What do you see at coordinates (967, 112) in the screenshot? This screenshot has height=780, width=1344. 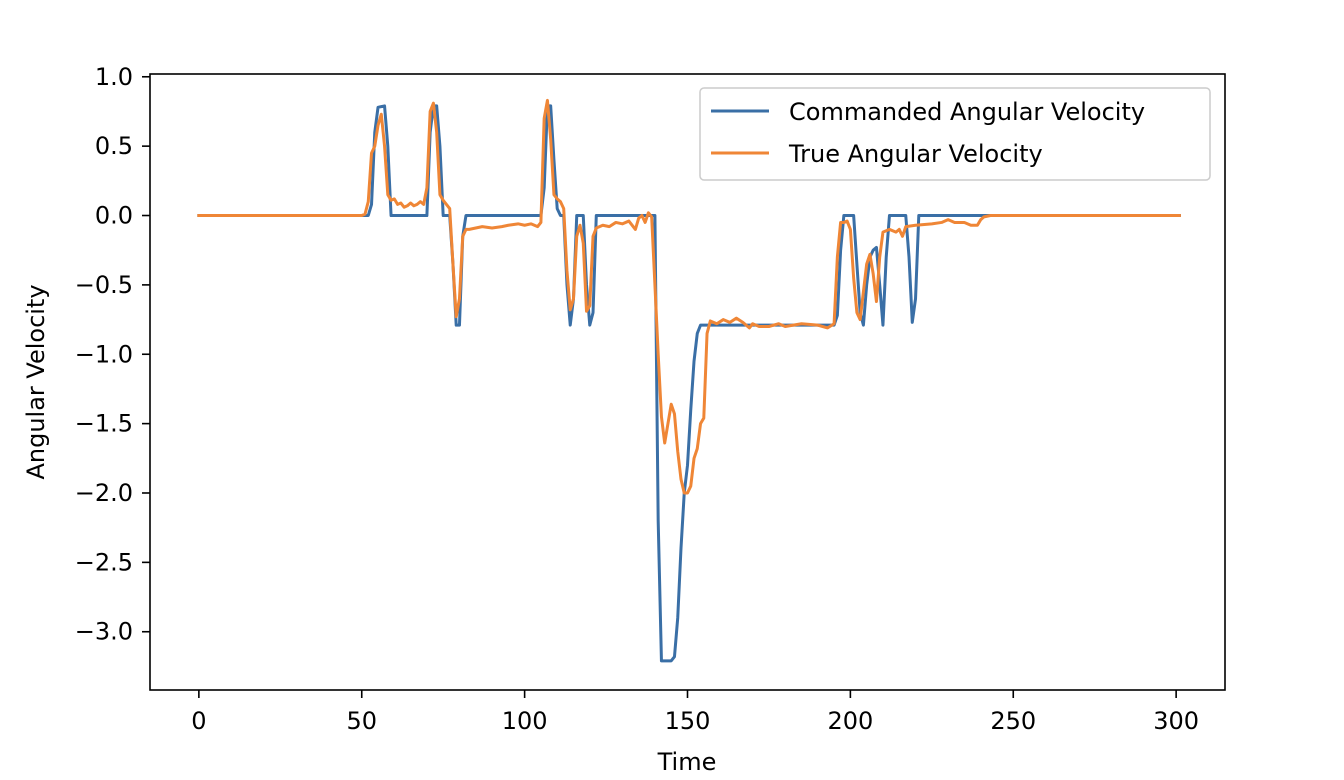 I see `legend-label-commanded: Commanded Angular Velocity` at bounding box center [967, 112].